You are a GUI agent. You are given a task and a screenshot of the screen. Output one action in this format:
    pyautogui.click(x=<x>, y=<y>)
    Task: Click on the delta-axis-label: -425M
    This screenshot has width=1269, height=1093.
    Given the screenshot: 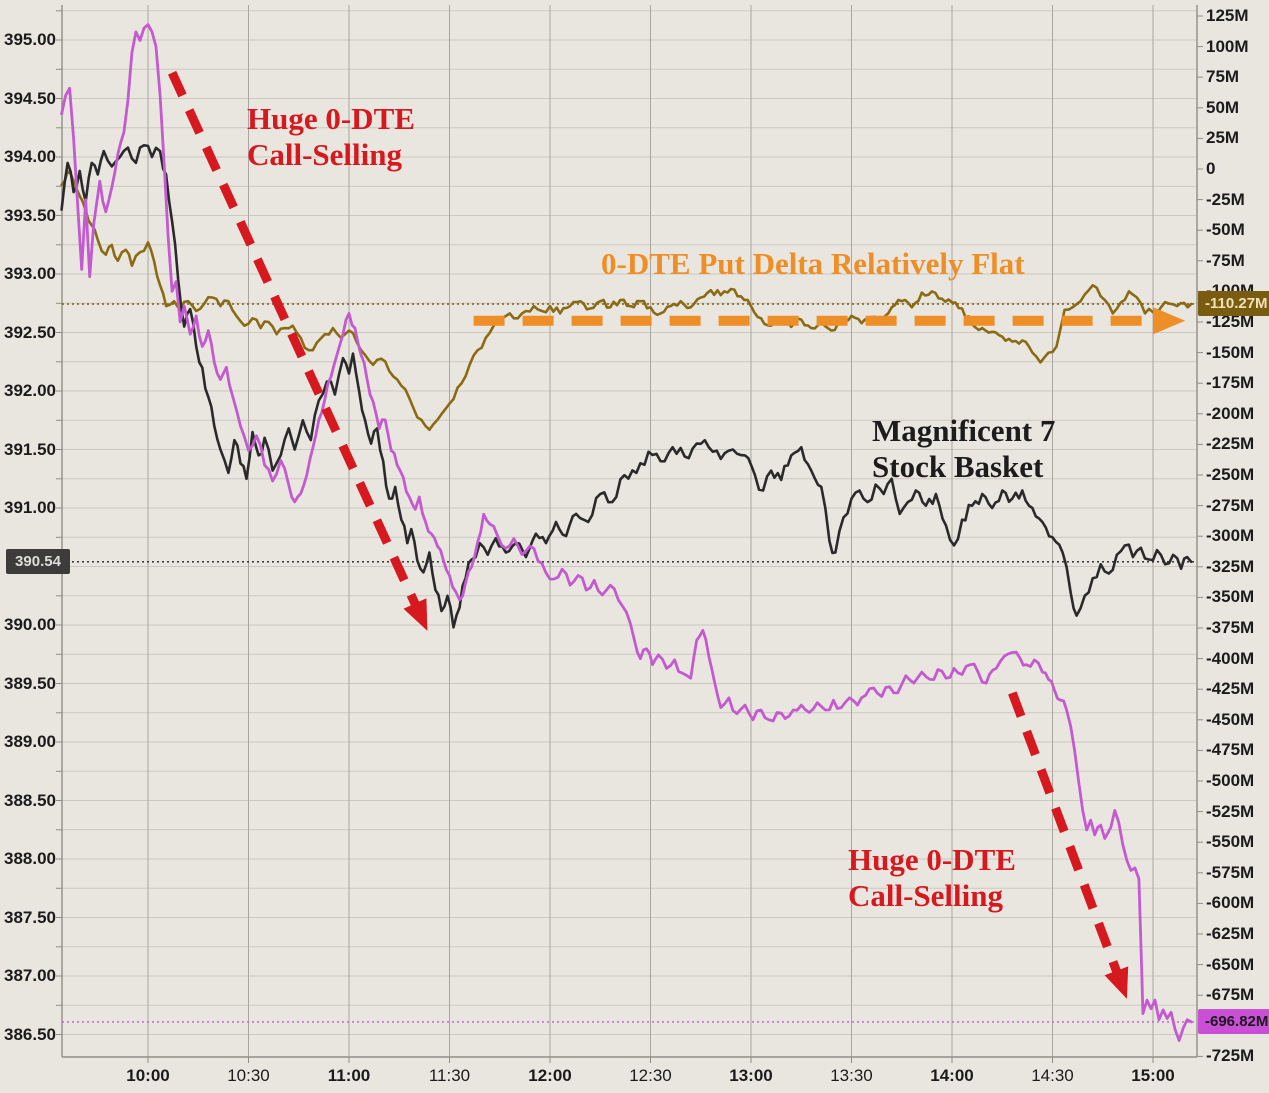 What is the action you would take?
    pyautogui.click(x=1230, y=689)
    